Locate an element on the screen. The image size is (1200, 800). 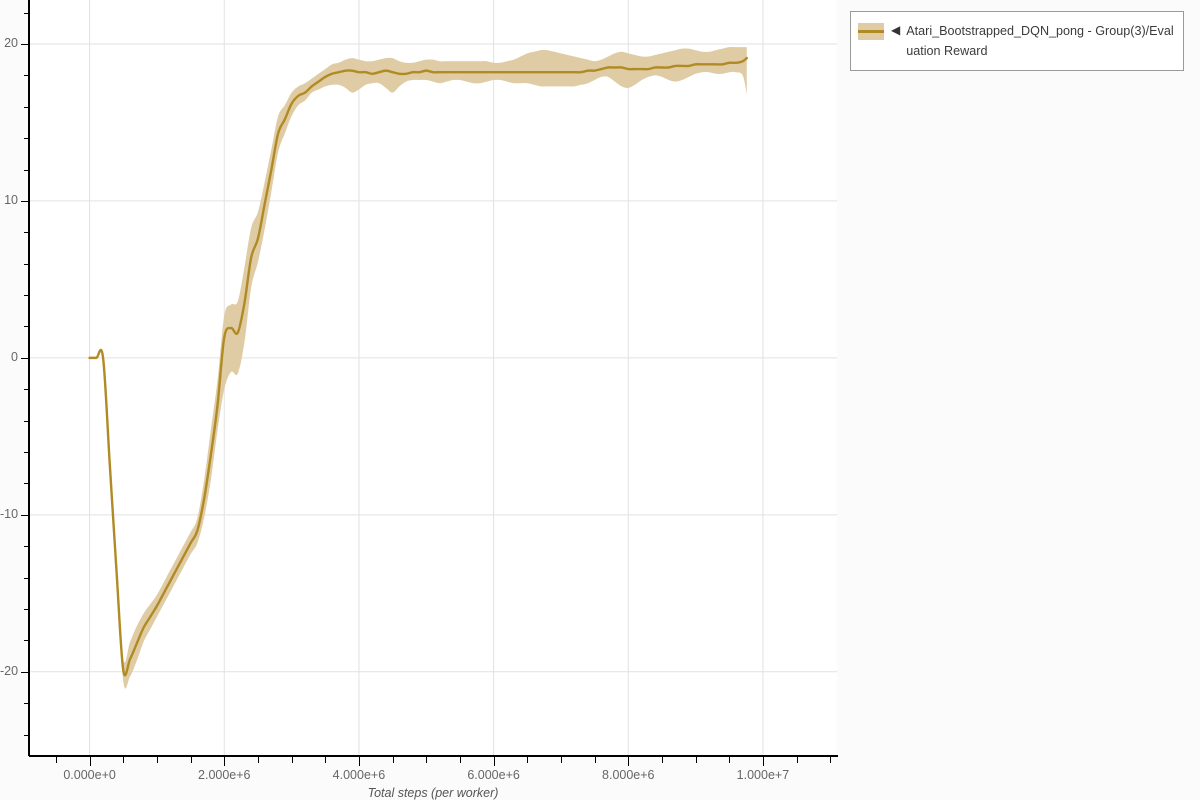
x-axis-spine is located at coordinates (433, 756).